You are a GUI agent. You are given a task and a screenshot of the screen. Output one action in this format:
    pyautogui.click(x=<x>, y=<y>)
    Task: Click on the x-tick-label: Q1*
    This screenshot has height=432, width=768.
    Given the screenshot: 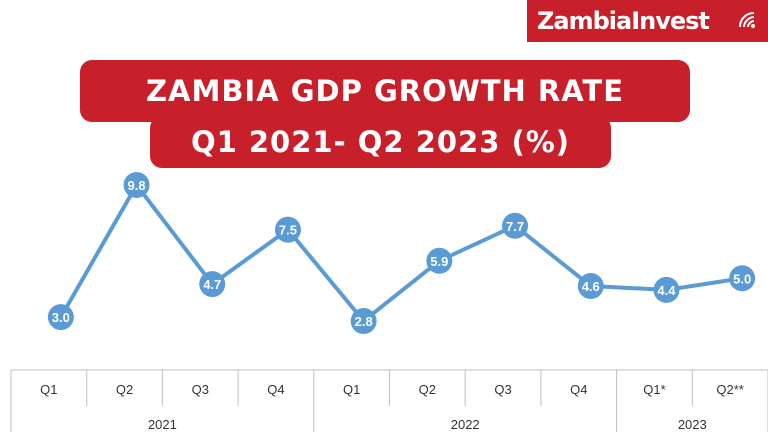 What is the action you would take?
    pyautogui.click(x=654, y=389)
    